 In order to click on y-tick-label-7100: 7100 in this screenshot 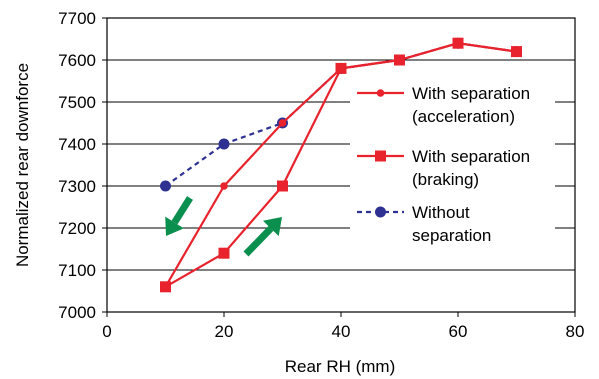, I will do `click(77, 270)`.